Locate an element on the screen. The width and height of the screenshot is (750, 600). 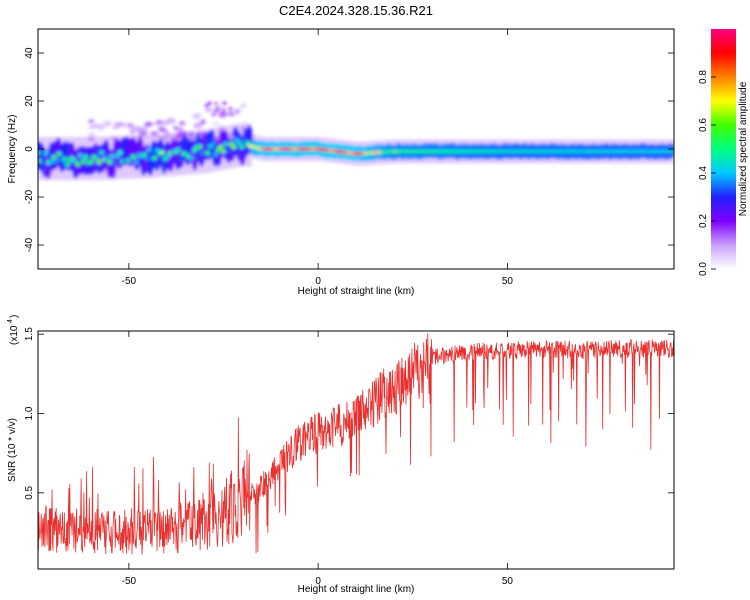
spectrogram-y-axis-label: Frequency (Hz) is located at coordinates (12, 149).